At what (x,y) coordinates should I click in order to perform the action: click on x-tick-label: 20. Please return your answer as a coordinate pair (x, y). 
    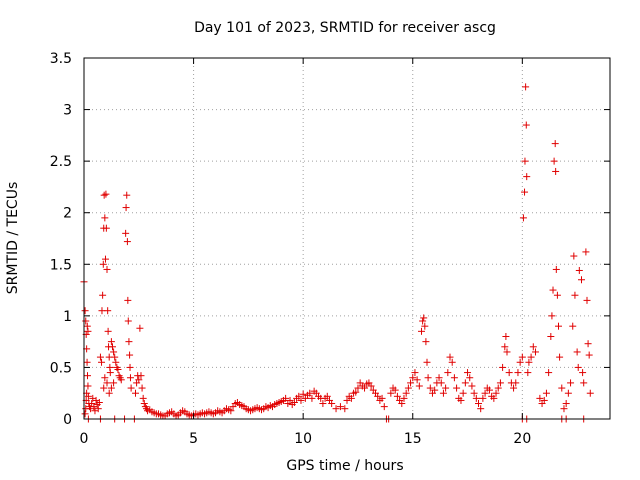
    Looking at the image, I should click on (522, 439).